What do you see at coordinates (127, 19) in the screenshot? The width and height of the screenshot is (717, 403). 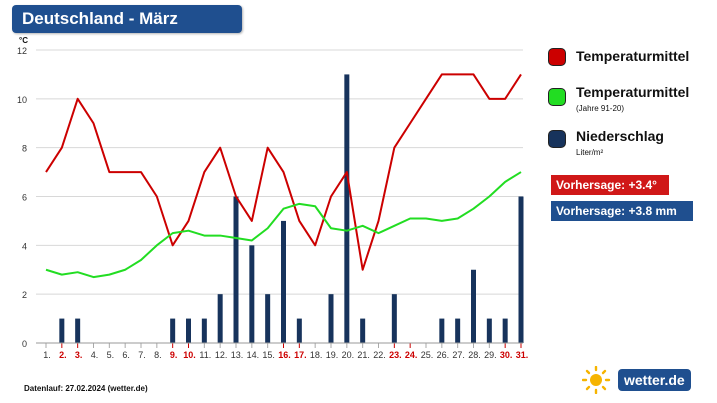 I see `page-title: Deutschland - März` at bounding box center [127, 19].